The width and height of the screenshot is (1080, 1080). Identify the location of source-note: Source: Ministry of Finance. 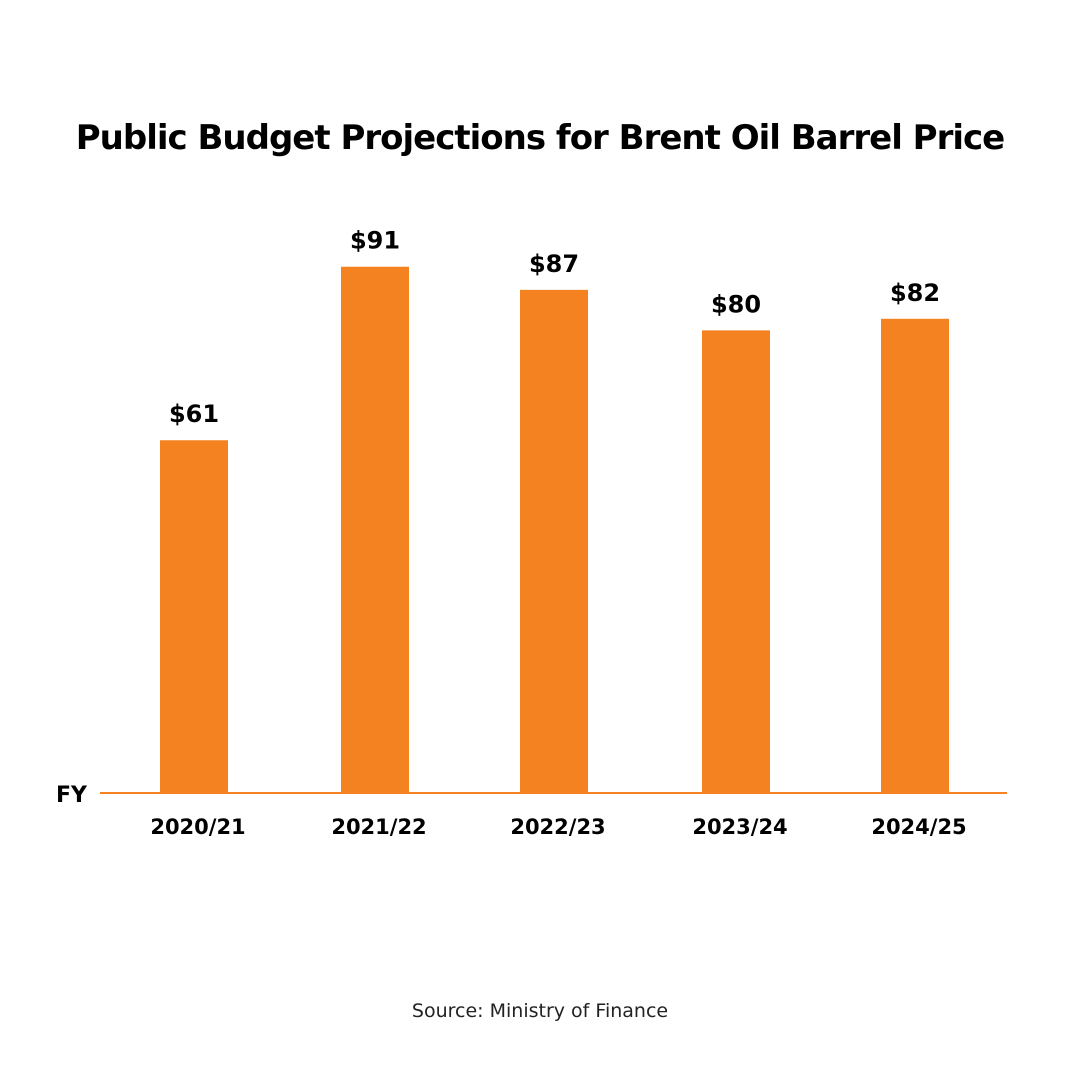
(540, 1011).